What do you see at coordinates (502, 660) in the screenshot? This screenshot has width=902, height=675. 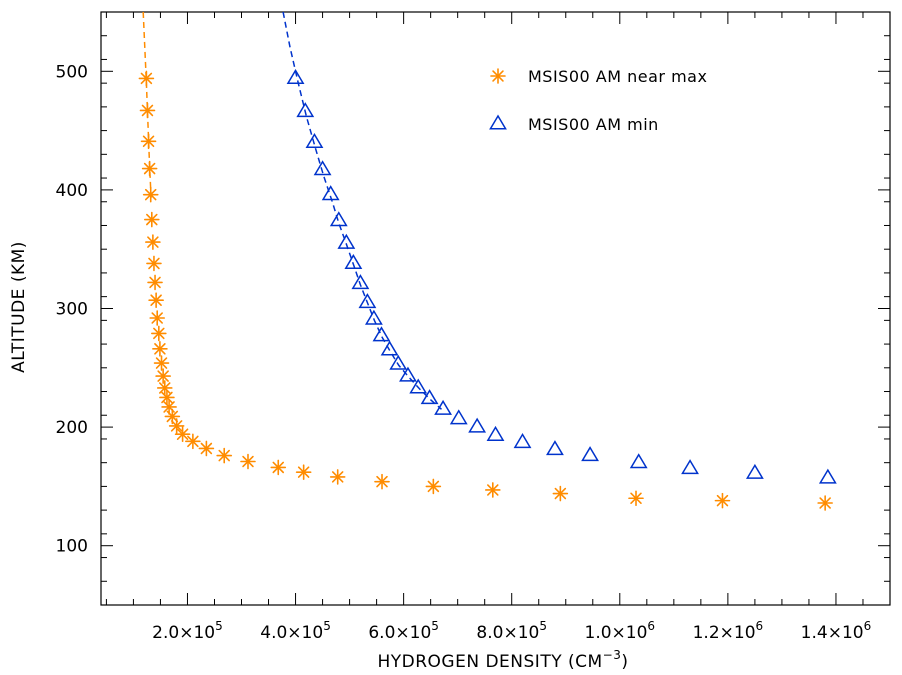 I see `x-axis-label: HYDROGEN DENSITY (CM−3)` at bounding box center [502, 660].